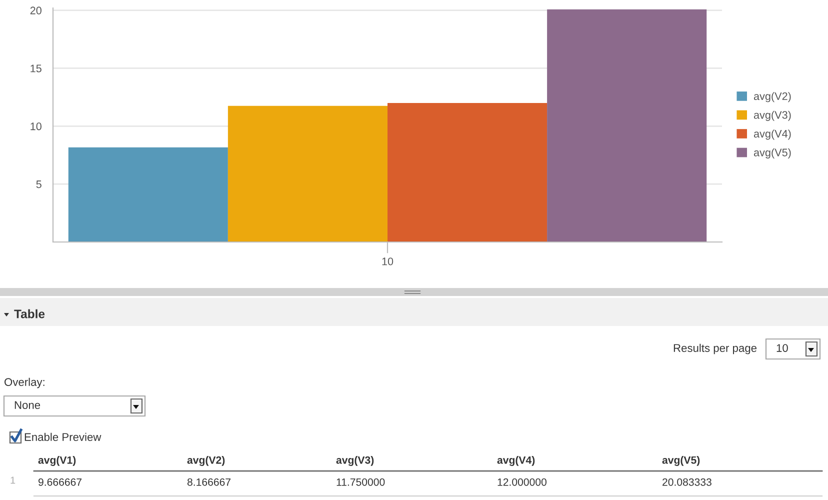  I want to click on text: 10, so click(782, 348).